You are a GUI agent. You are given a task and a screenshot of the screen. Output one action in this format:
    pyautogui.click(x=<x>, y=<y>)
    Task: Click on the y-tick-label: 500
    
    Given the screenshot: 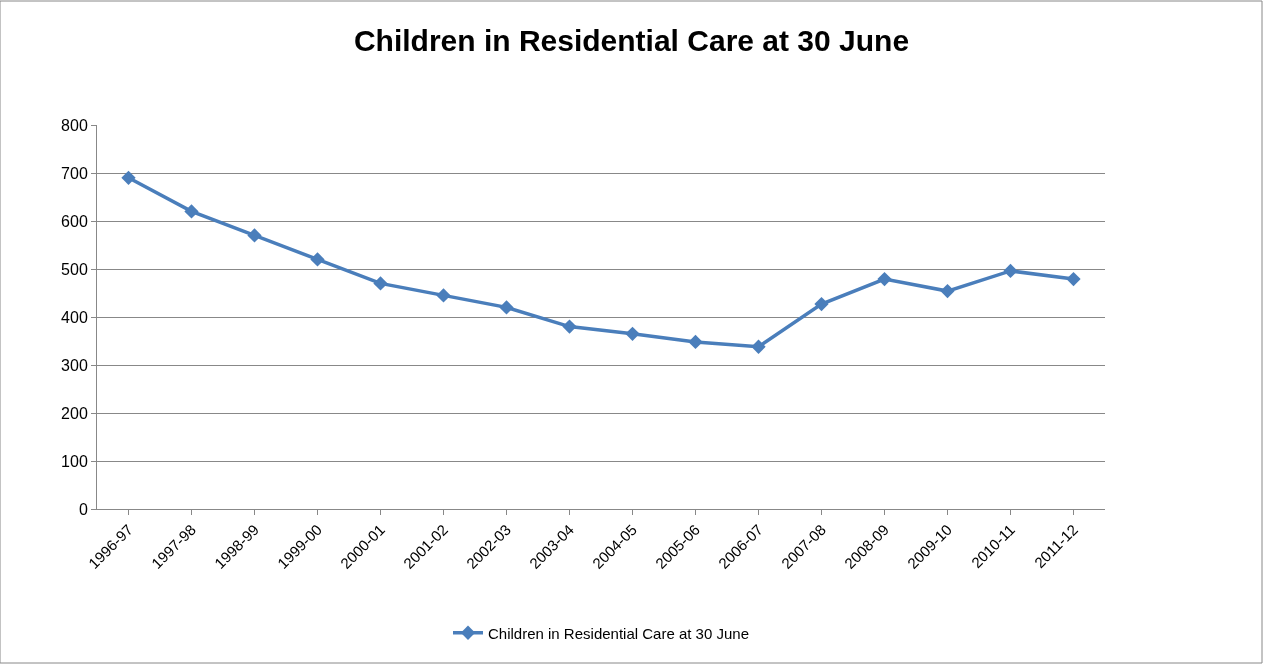 What is the action you would take?
    pyautogui.click(x=74, y=269)
    